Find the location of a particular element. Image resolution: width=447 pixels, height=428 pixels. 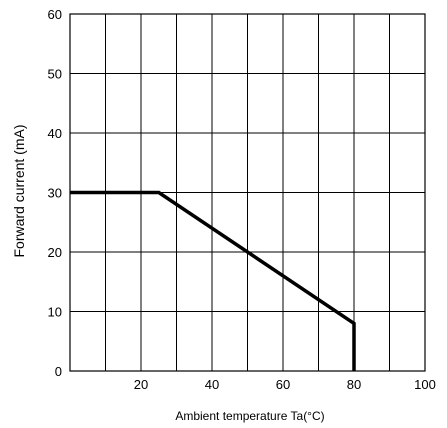

x-axis-title: Ambient temperature Ta(°C) is located at coordinates (249, 416).